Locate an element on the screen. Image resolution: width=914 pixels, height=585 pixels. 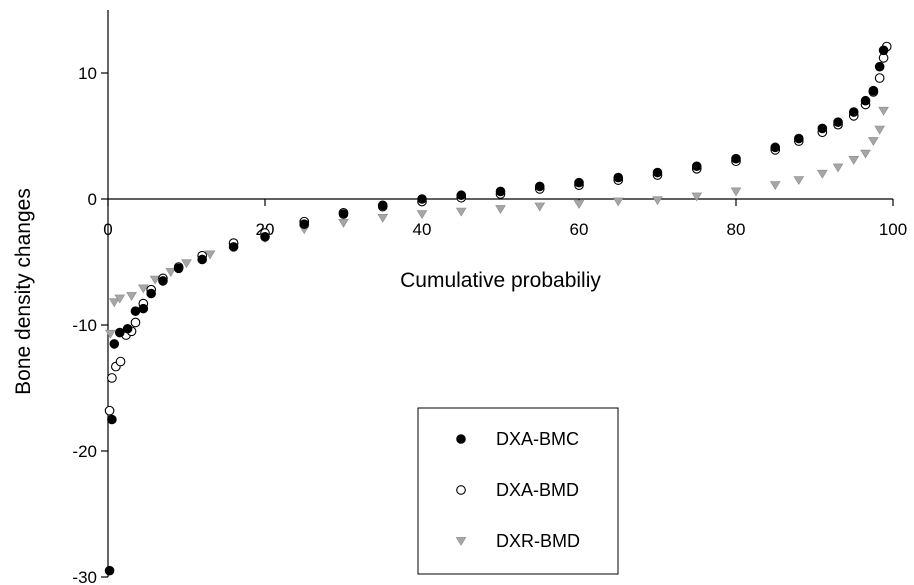
x-axis-label: Cumulative probabiliy is located at coordinates (500, 280).